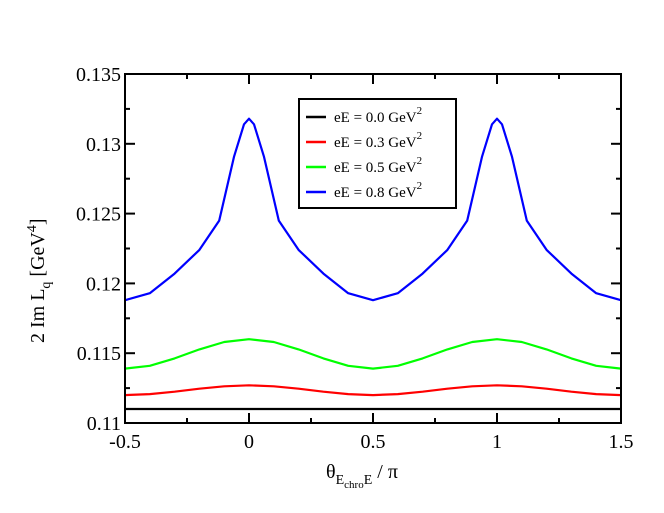 The width and height of the screenshot is (664, 513). Describe the element at coordinates (362, 476) in the screenshot. I see `x-axis-title: θEchroE / π` at that location.